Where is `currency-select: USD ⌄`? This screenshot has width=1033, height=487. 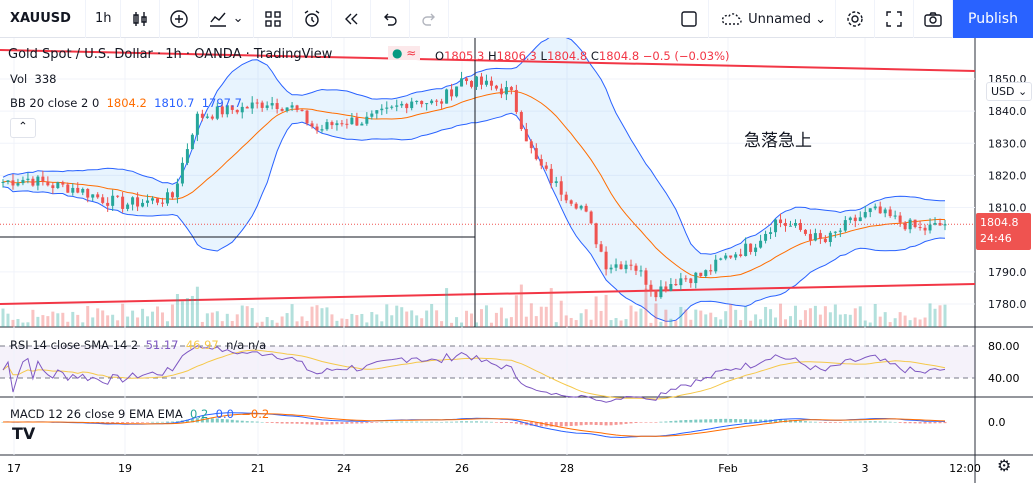 currency-select: USD ⌄ is located at coordinates (1009, 91).